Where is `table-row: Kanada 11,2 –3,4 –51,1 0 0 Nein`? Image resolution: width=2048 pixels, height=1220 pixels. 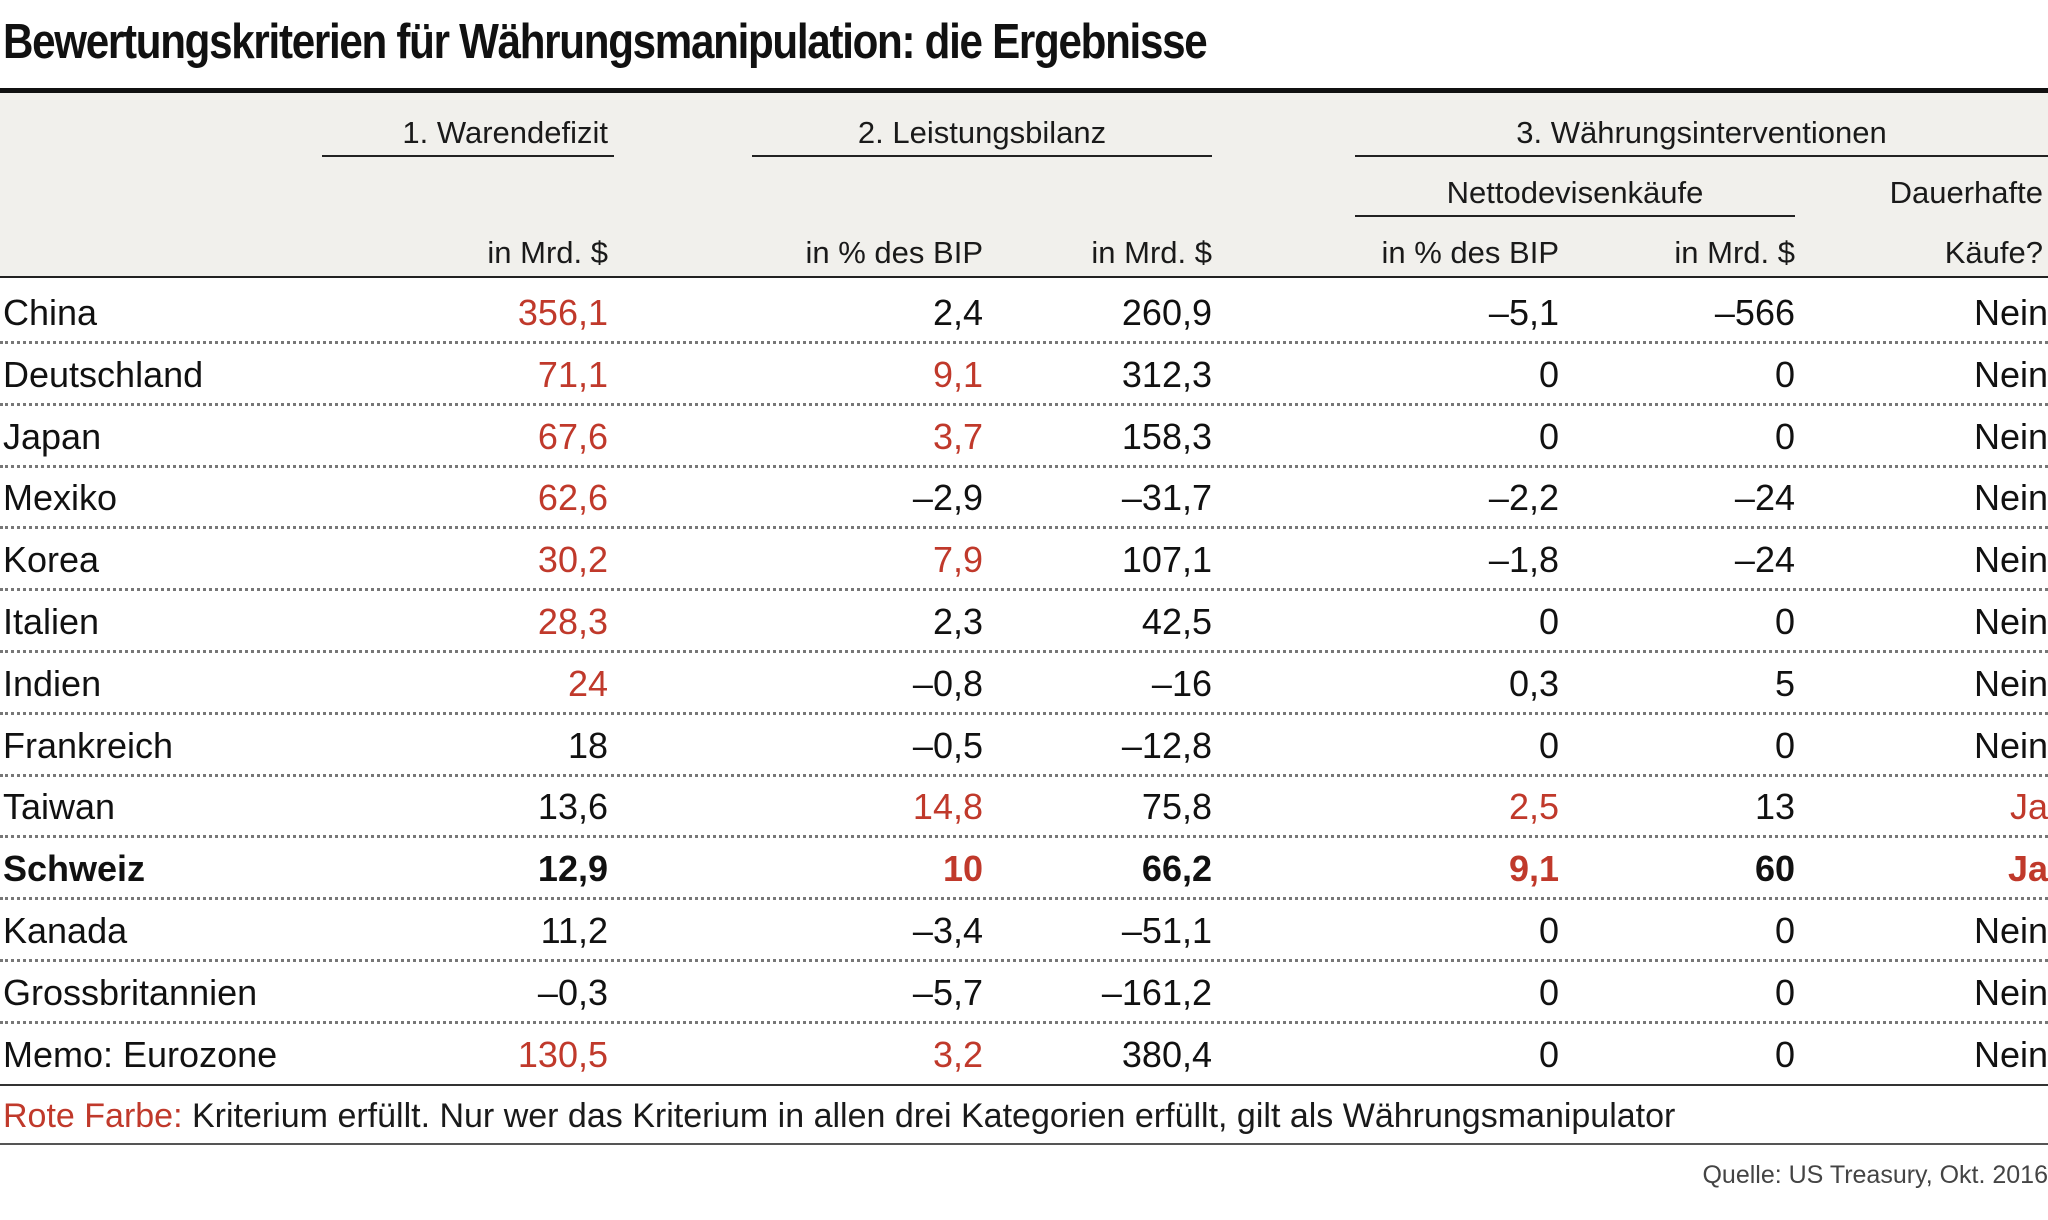
table-row: Kanada 11,2 –3,4 –51,1 0 0 Nein is located at coordinates (1024, 931).